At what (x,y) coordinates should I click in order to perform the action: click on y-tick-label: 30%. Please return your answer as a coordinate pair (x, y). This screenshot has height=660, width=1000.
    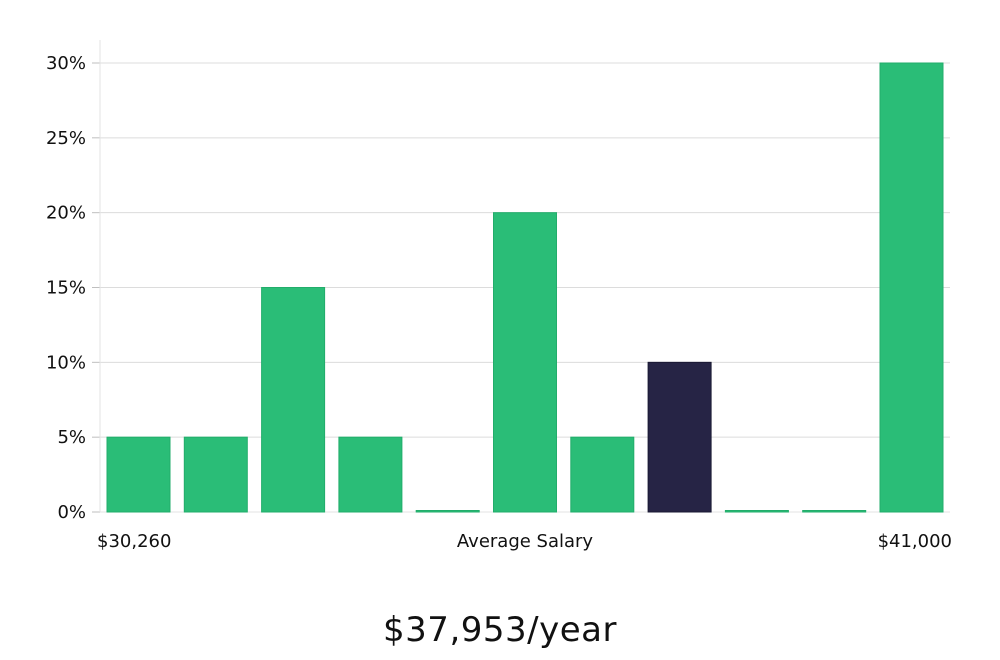
    Looking at the image, I should click on (66, 63).